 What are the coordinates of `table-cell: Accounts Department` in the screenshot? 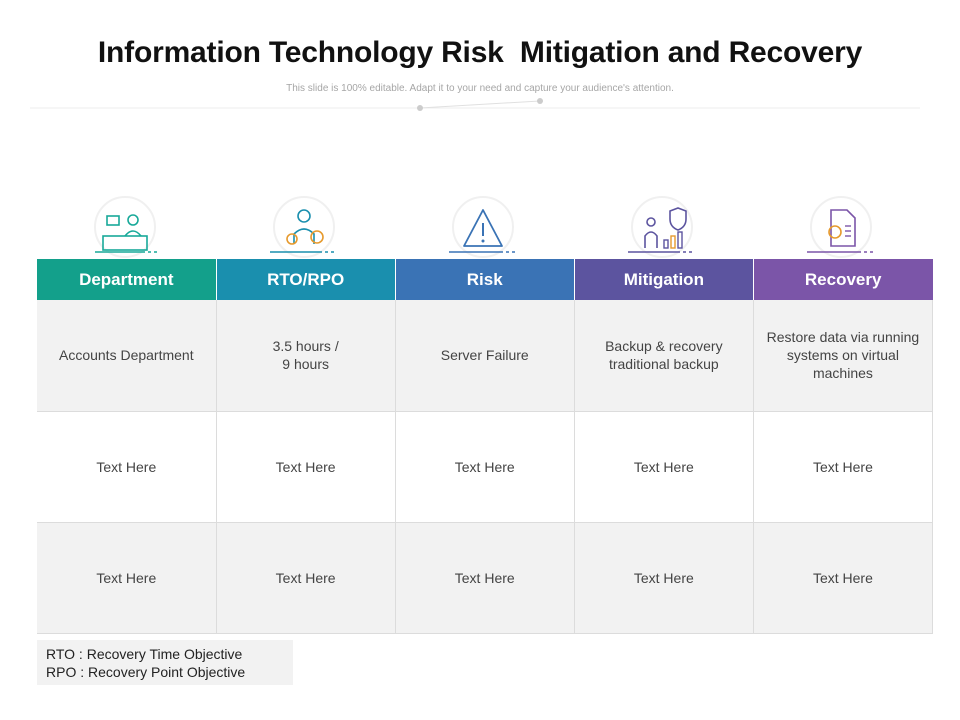 It's located at (127, 356).